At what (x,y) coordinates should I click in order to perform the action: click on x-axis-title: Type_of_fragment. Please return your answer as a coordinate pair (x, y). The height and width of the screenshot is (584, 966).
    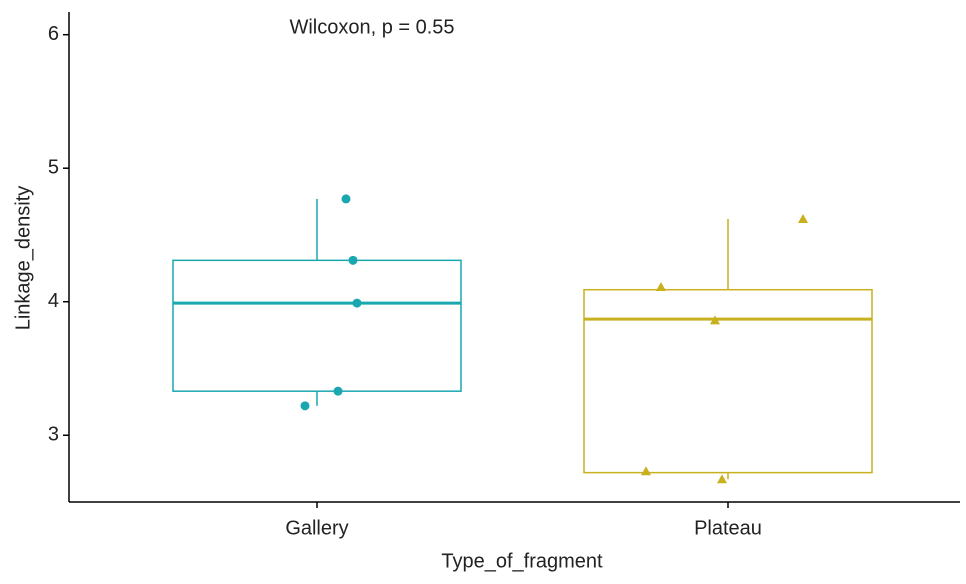
    Looking at the image, I should click on (522, 561).